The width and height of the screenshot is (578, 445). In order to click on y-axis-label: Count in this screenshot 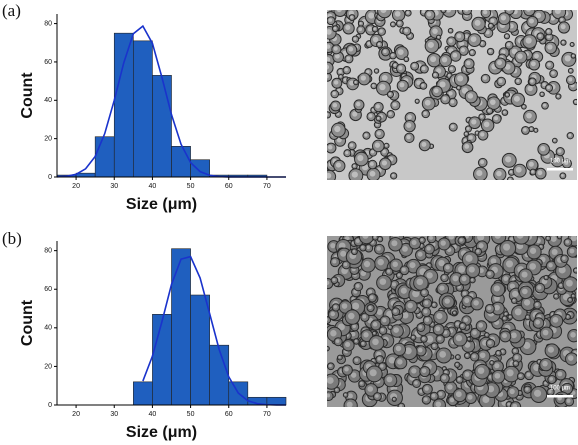, I will do `click(27, 322)`.